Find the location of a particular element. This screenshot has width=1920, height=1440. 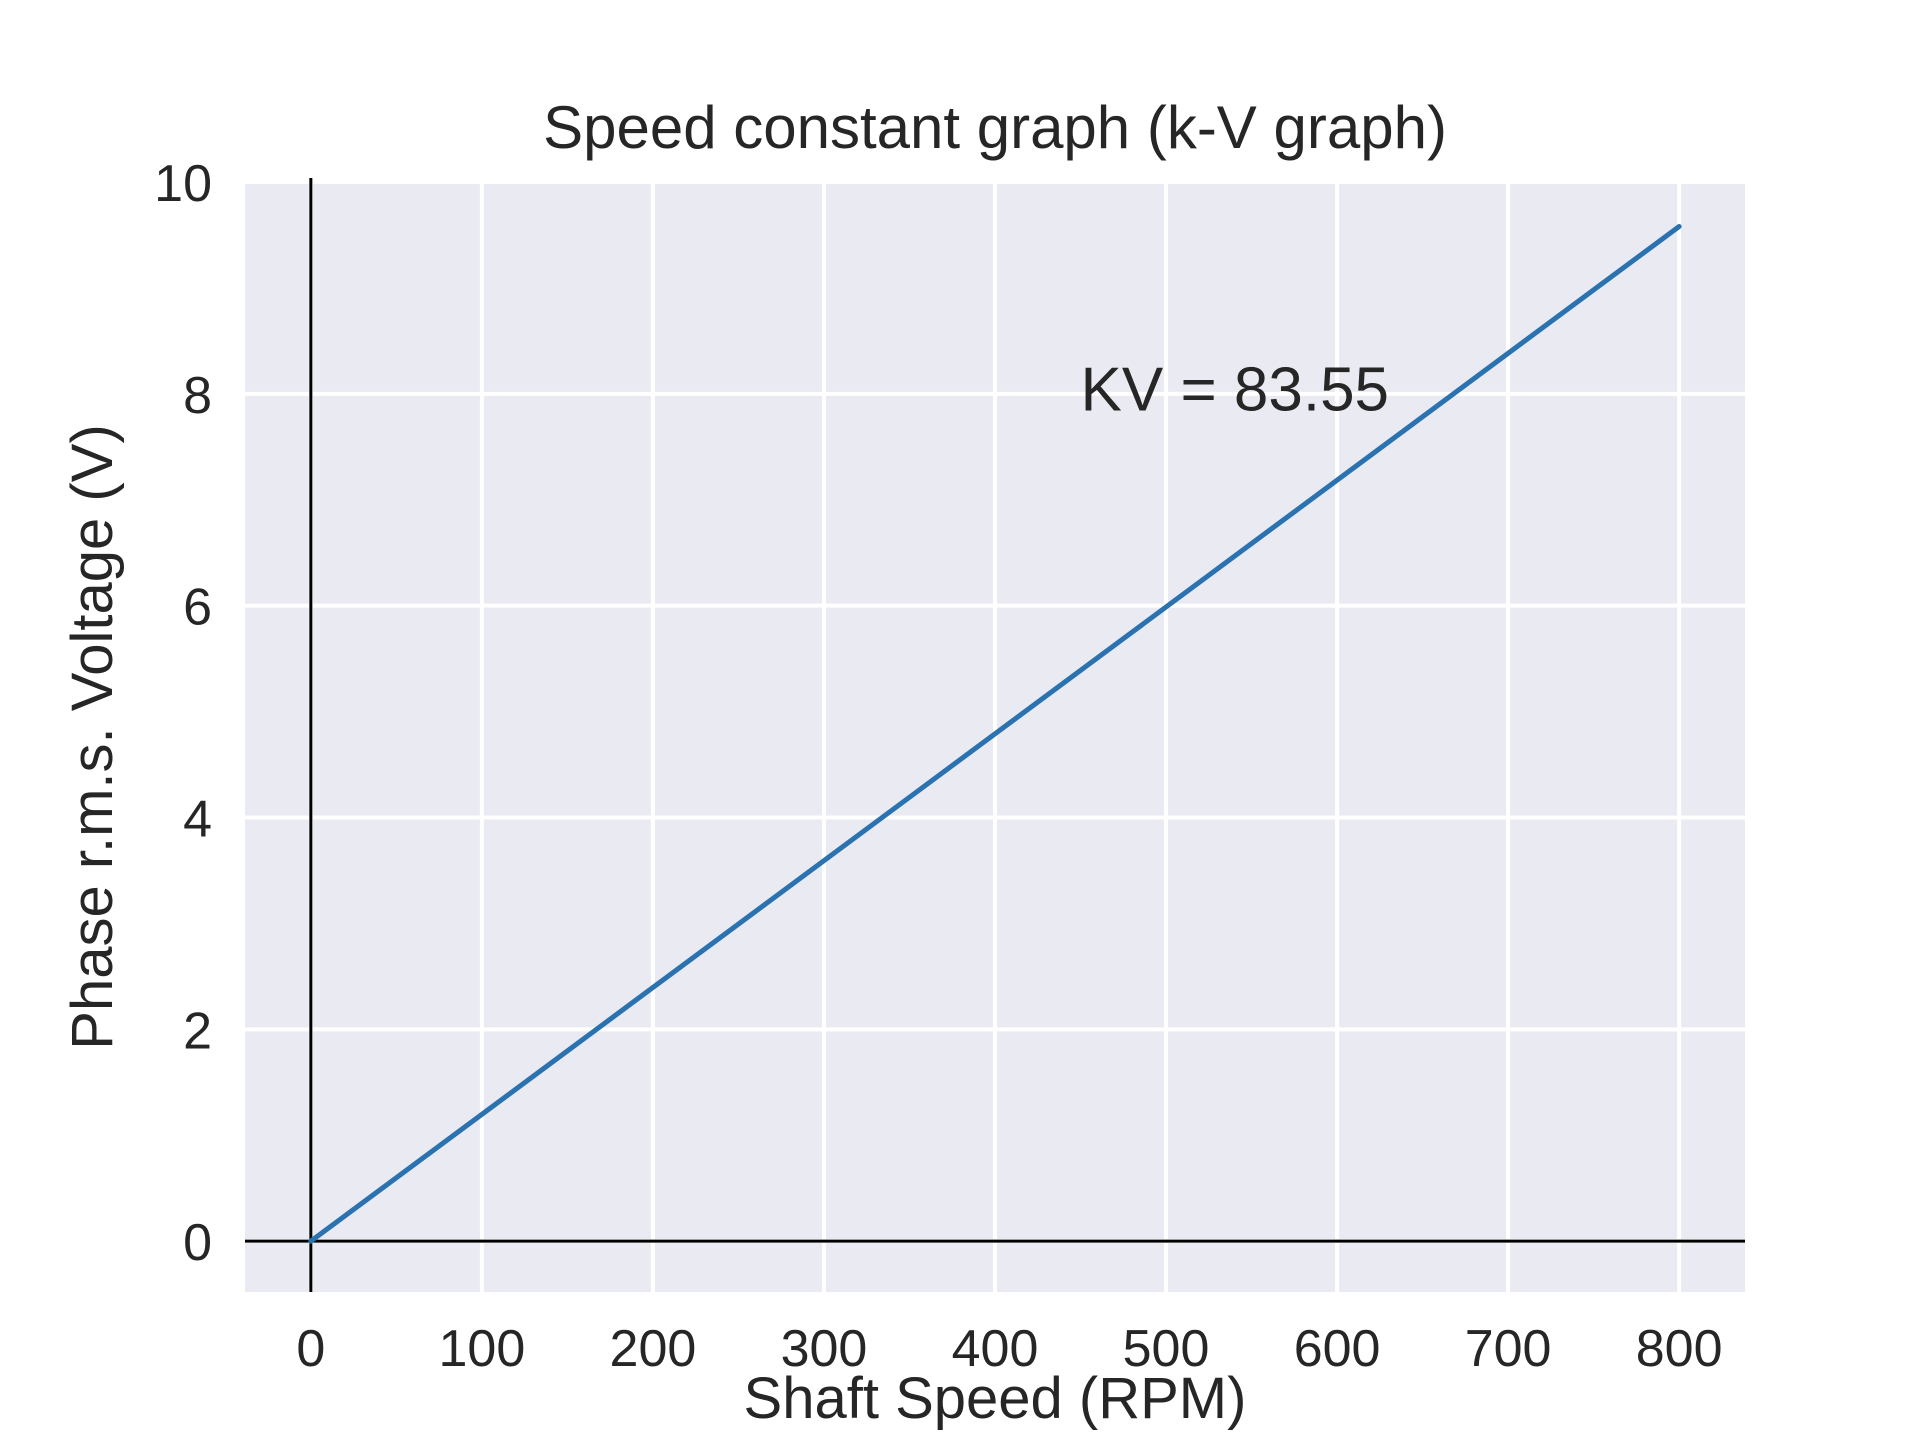

kv-annotation: KV = 83.55 is located at coordinates (1235, 390).